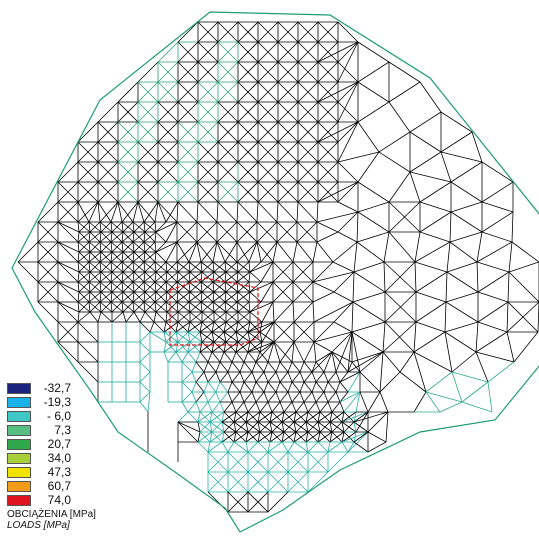 Image resolution: width=539 pixels, height=540 pixels. I want to click on legend-swatch, so click(19, 402).